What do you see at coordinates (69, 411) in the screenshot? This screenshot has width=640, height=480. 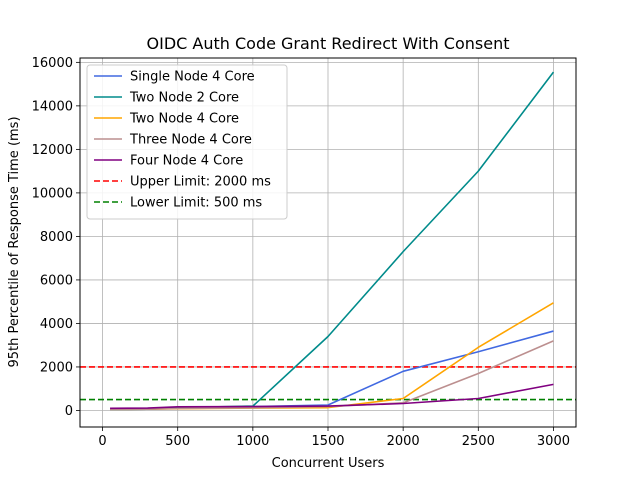 I see `y-tick-label: 0` at bounding box center [69, 411].